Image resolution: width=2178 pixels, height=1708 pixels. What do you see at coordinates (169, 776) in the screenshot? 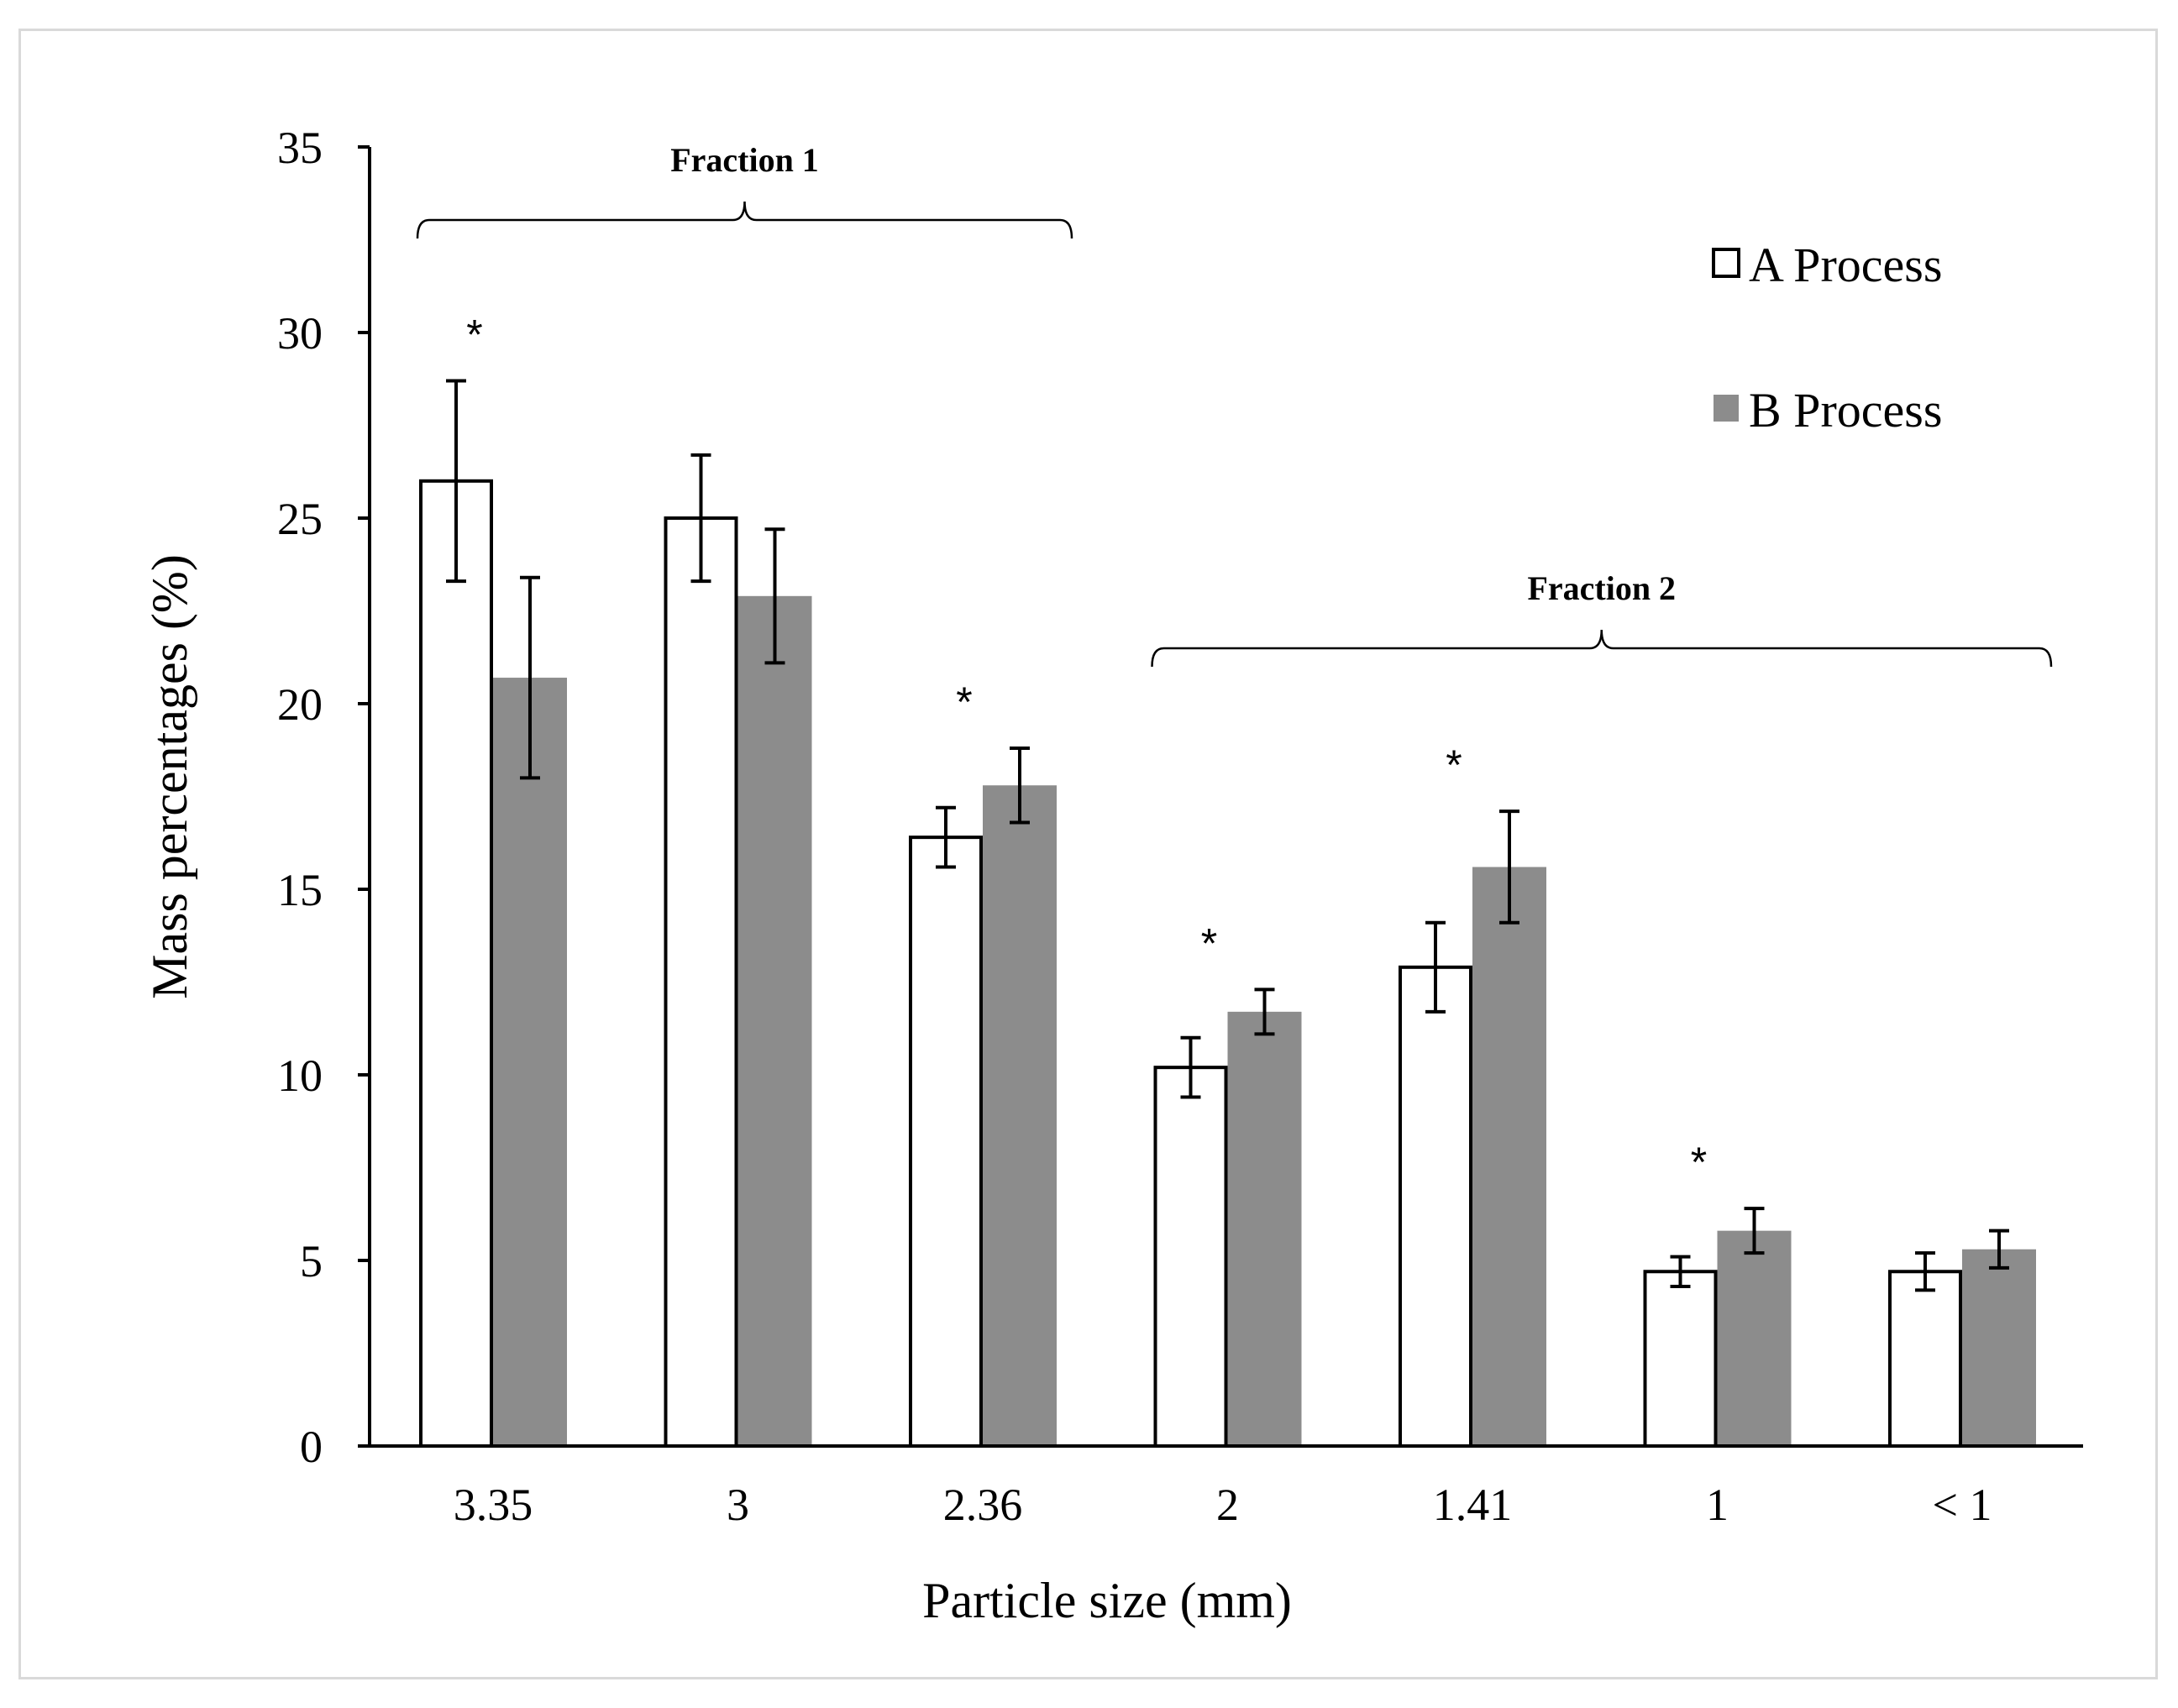
I see `y-axis-title: Mass percentages (%)` at bounding box center [169, 776].